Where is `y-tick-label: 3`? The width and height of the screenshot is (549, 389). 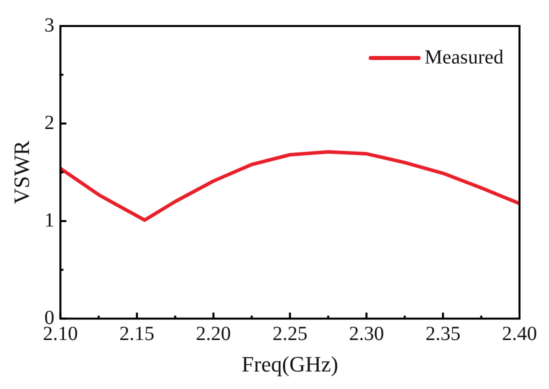 y-tick-label: 3 is located at coordinates (49, 25).